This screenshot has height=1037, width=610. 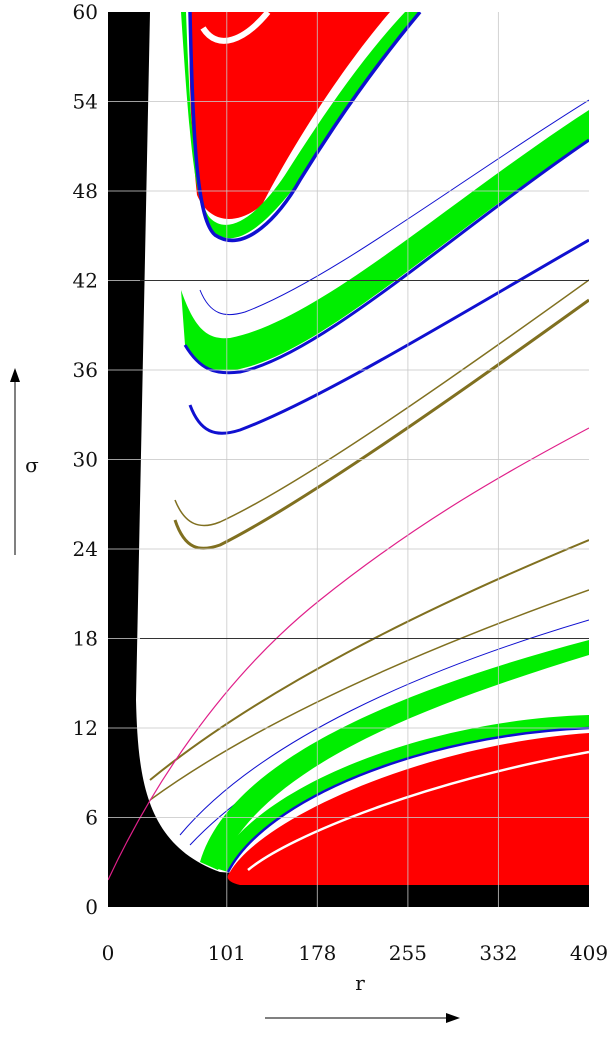 What do you see at coordinates (408, 953) in the screenshot?
I see `x-tick-label: 255` at bounding box center [408, 953].